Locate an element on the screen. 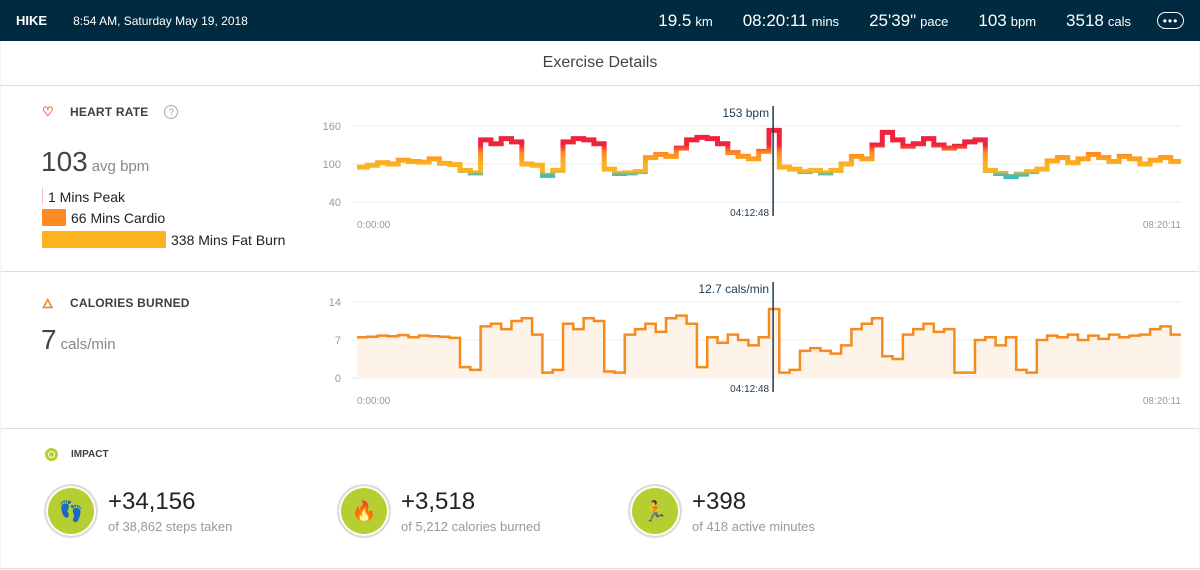 This screenshot has width=1200, height=570. more-options-button: ••• is located at coordinates (1170, 20).